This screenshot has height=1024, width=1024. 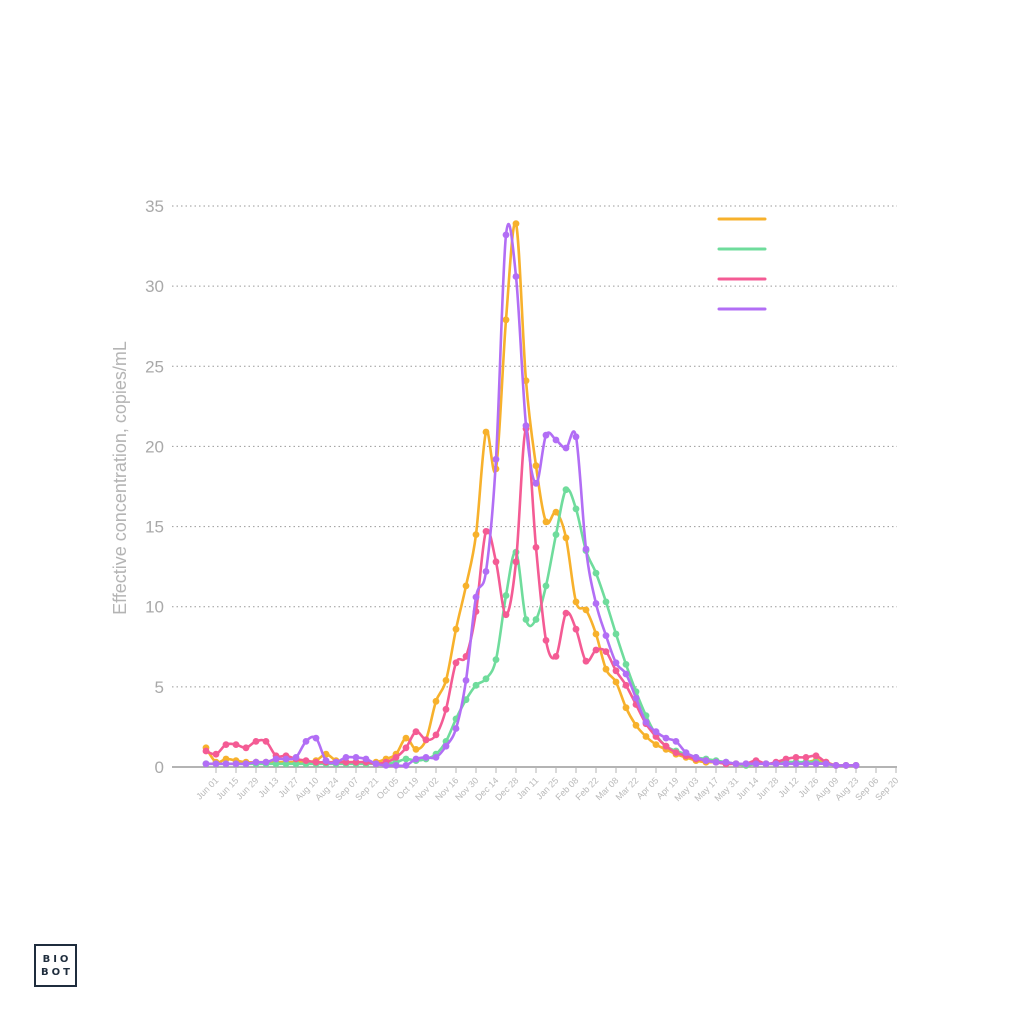 What do you see at coordinates (154, 607) in the screenshot?
I see `y-tick-label: 10` at bounding box center [154, 607].